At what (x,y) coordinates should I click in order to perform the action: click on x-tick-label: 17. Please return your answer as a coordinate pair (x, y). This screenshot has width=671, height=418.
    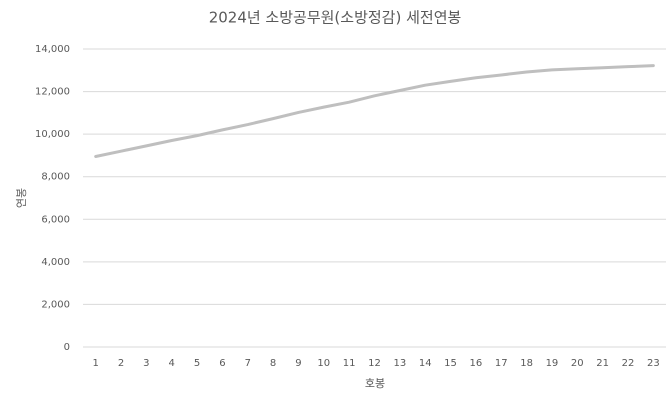
    Looking at the image, I should click on (501, 363).